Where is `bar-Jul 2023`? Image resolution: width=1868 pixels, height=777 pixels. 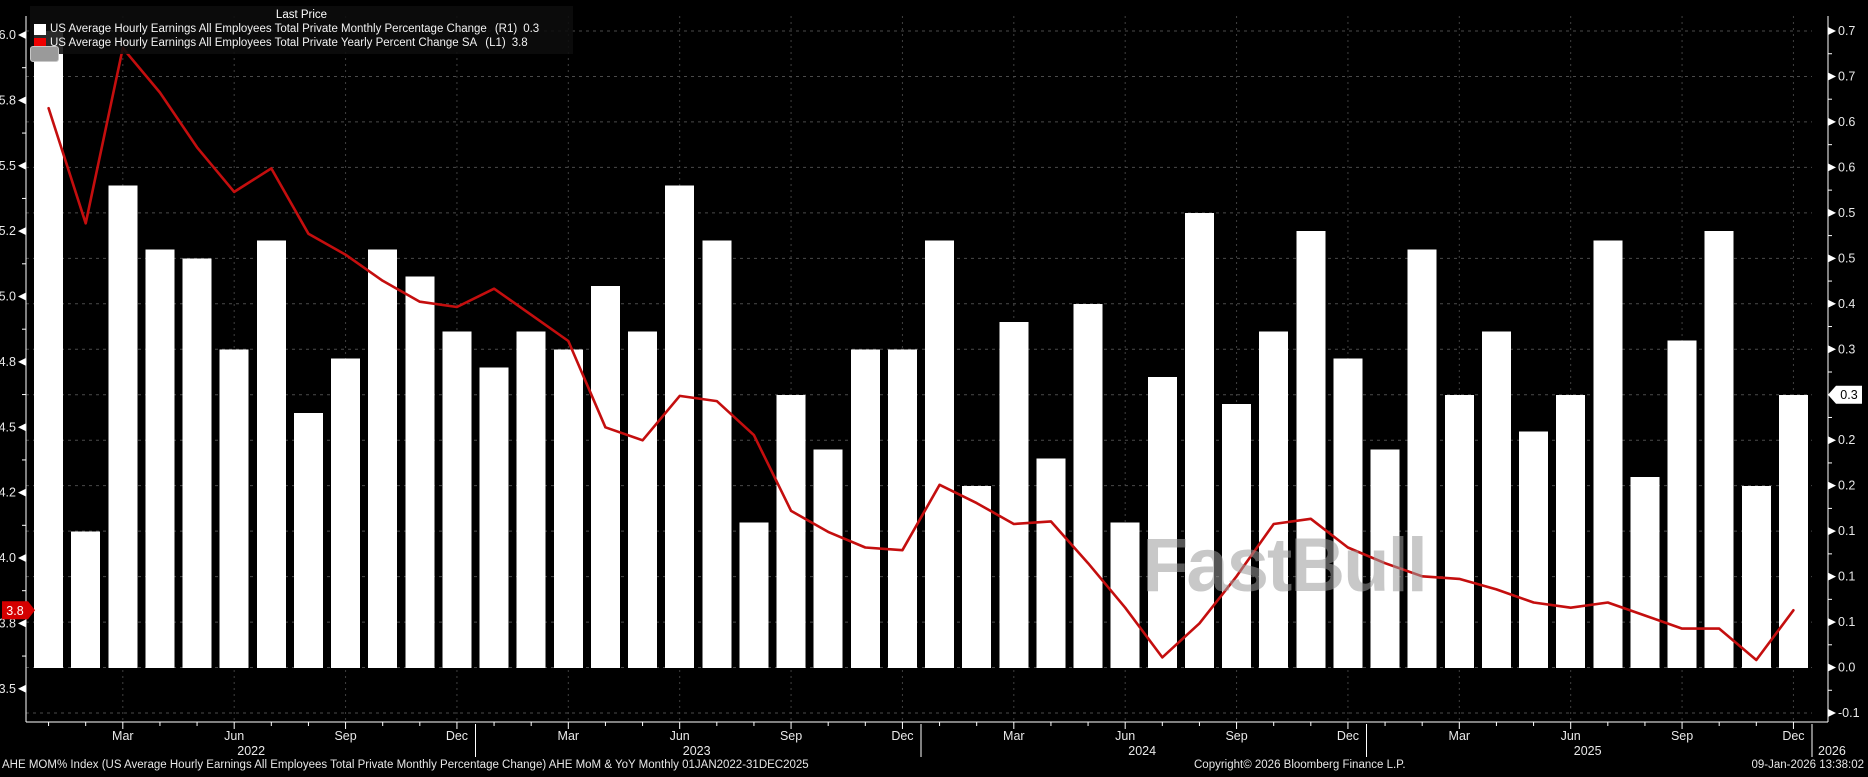 bar-Jul 2023 is located at coordinates (717, 454).